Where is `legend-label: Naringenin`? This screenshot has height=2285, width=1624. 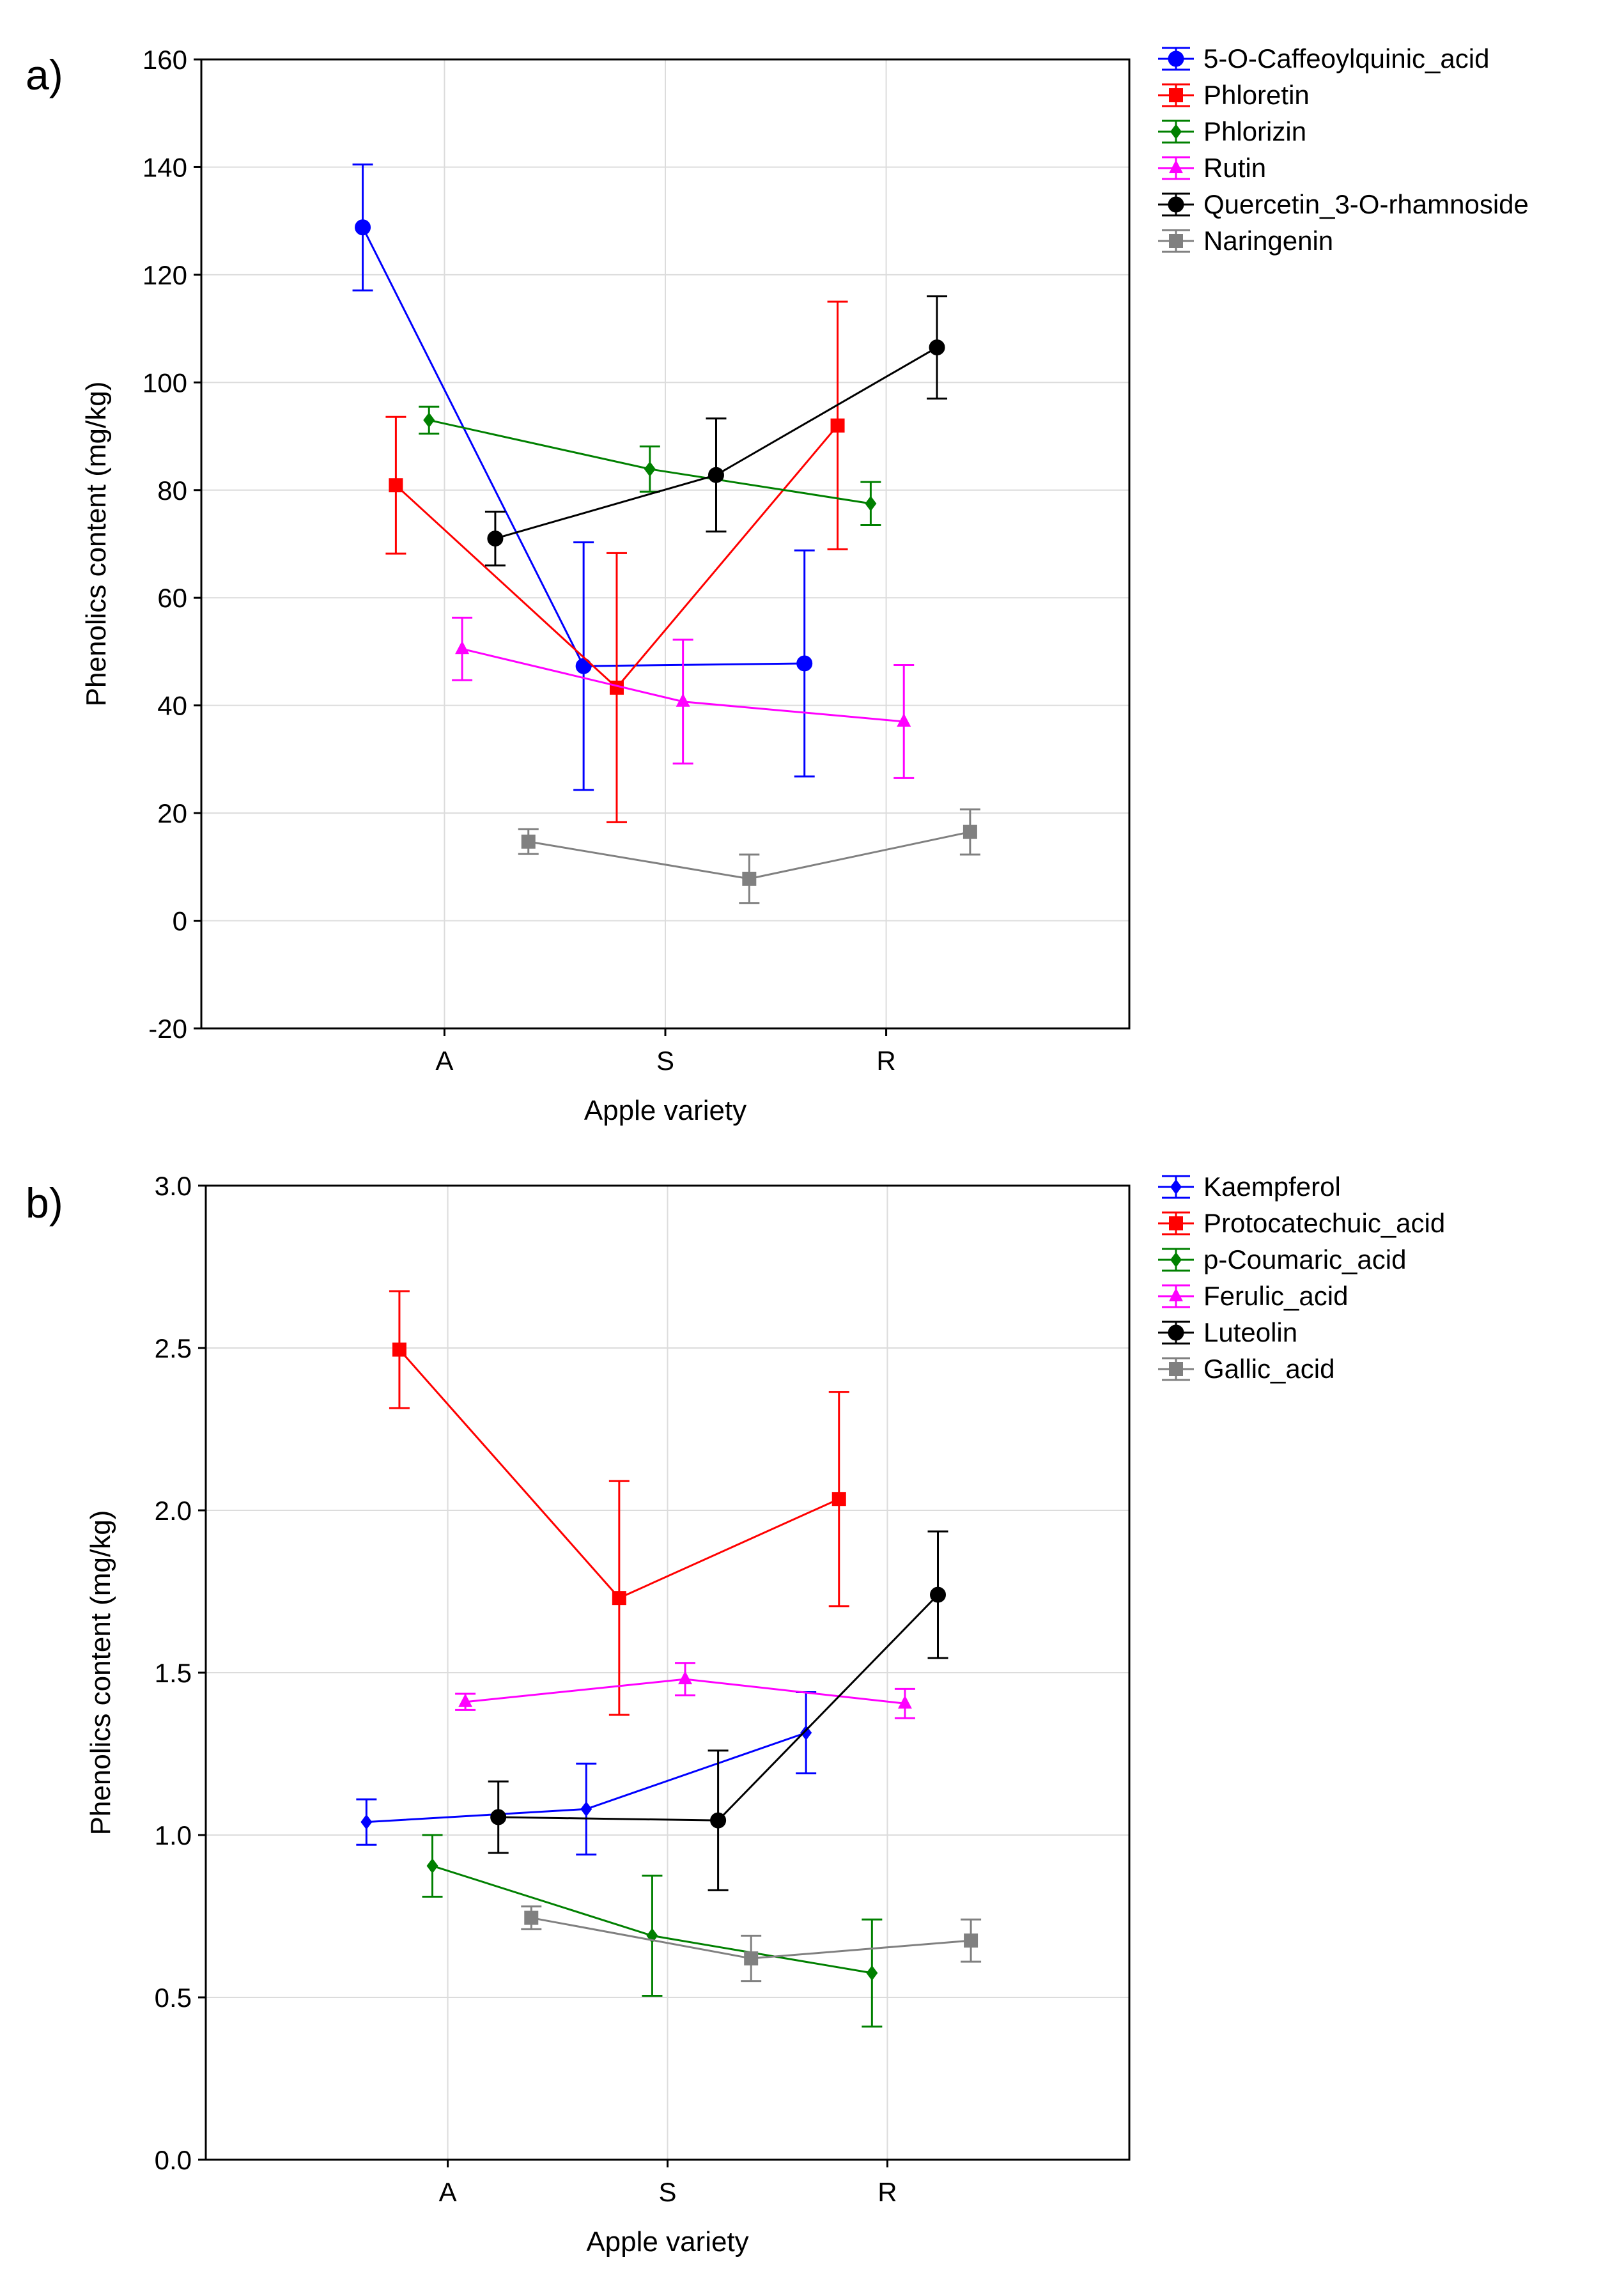 legend-label: Naringenin is located at coordinates (1268, 241).